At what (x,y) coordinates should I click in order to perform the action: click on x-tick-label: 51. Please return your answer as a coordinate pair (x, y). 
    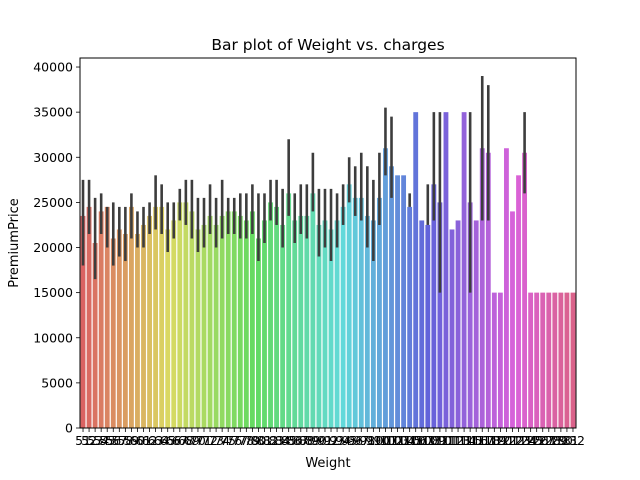
    Looking at the image, I should click on (83, 440).